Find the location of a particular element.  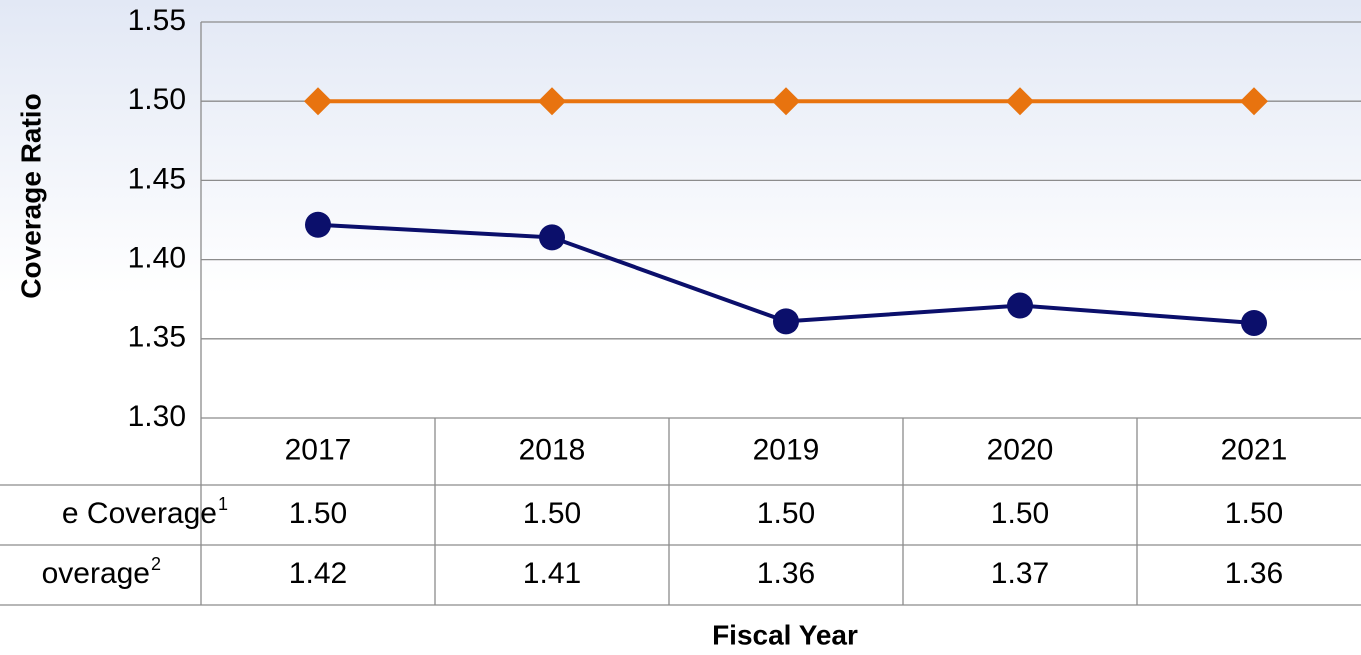

table-cell: 1.41 is located at coordinates (552, 573).